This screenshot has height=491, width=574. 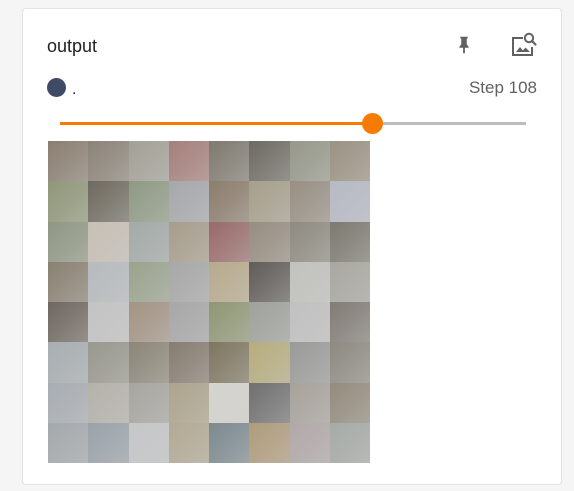 I want to click on step-slider, so click(x=293, y=124).